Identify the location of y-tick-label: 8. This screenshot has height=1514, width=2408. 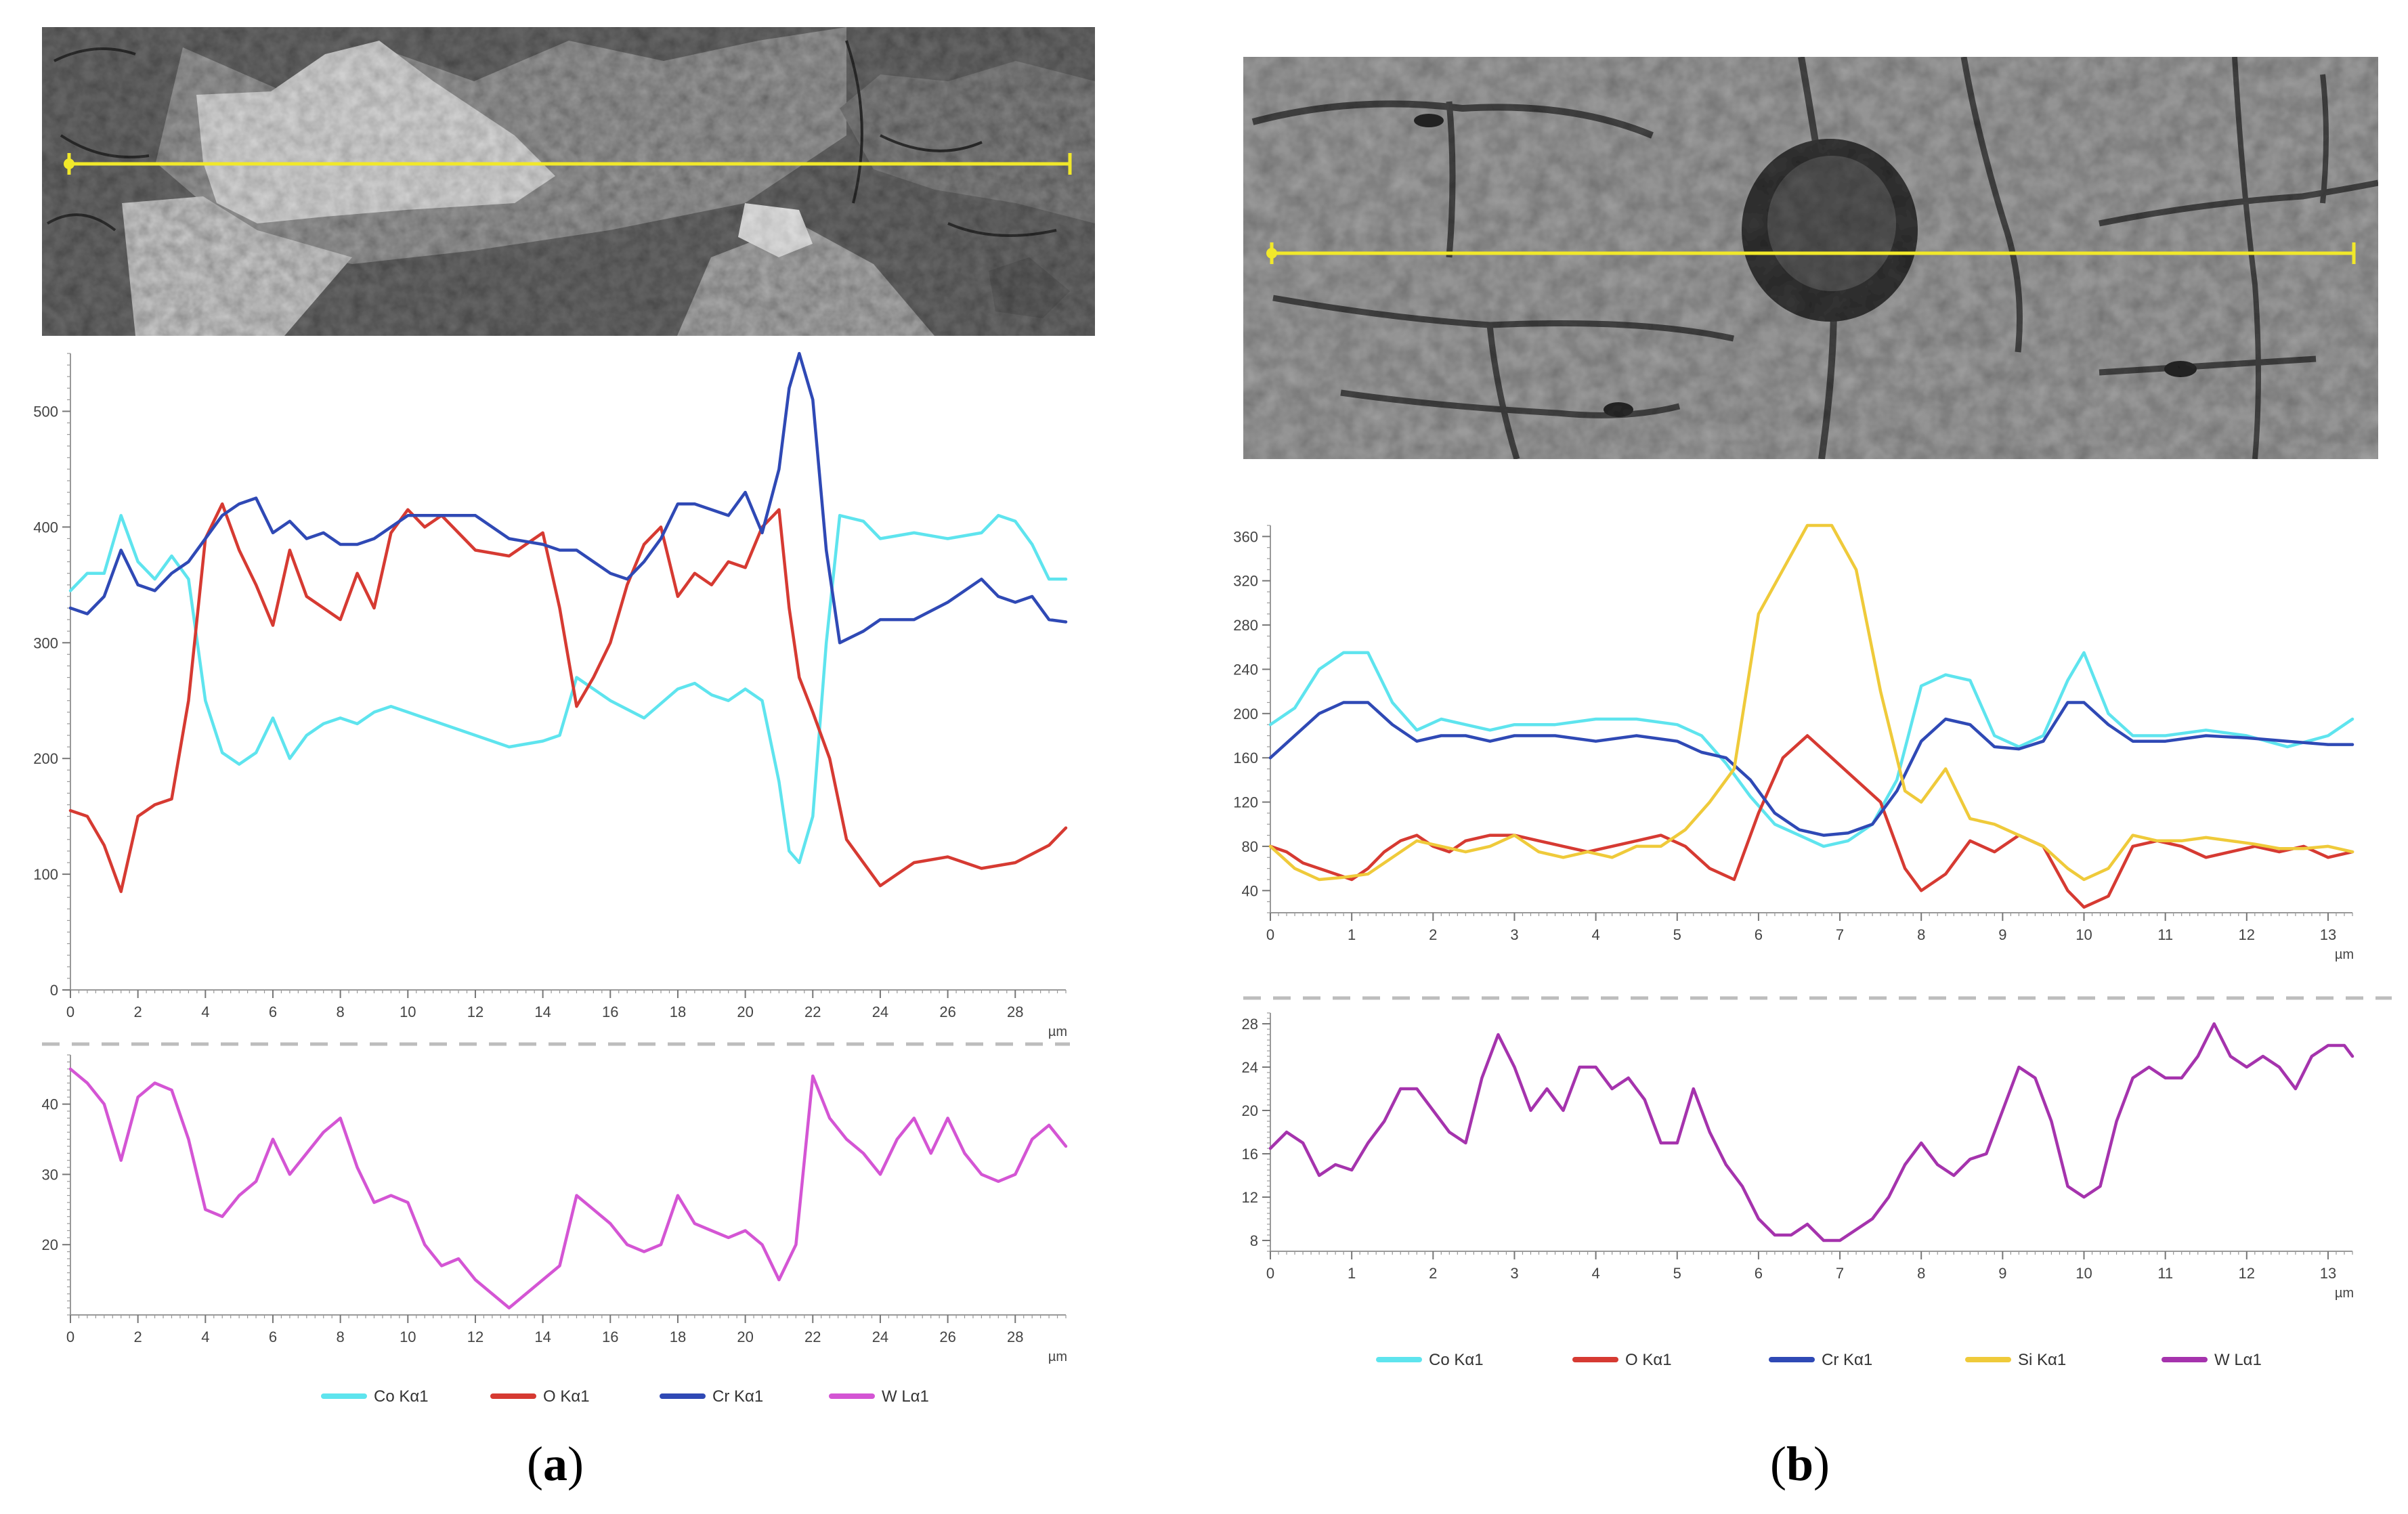
(1254, 1240).